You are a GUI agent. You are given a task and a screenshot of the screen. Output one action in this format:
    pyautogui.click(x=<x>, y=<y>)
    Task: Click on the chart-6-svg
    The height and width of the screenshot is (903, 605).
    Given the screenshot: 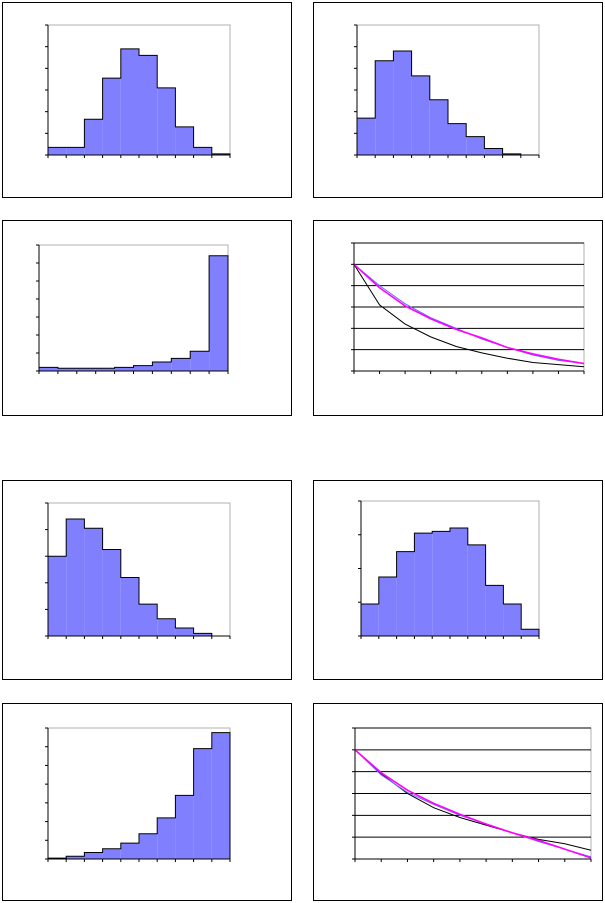 What is the action you would take?
    pyautogui.click(x=449, y=569)
    